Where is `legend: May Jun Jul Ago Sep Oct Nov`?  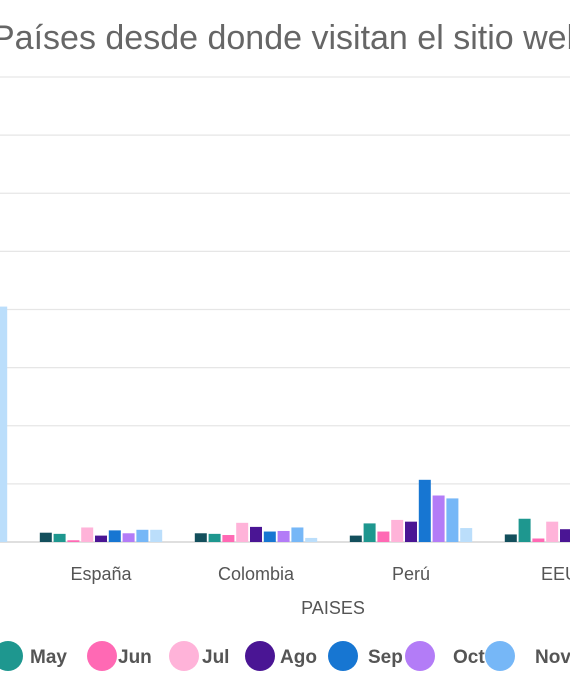 legend: May Jun Jul Ago Sep Oct Nov is located at coordinates (285, 656).